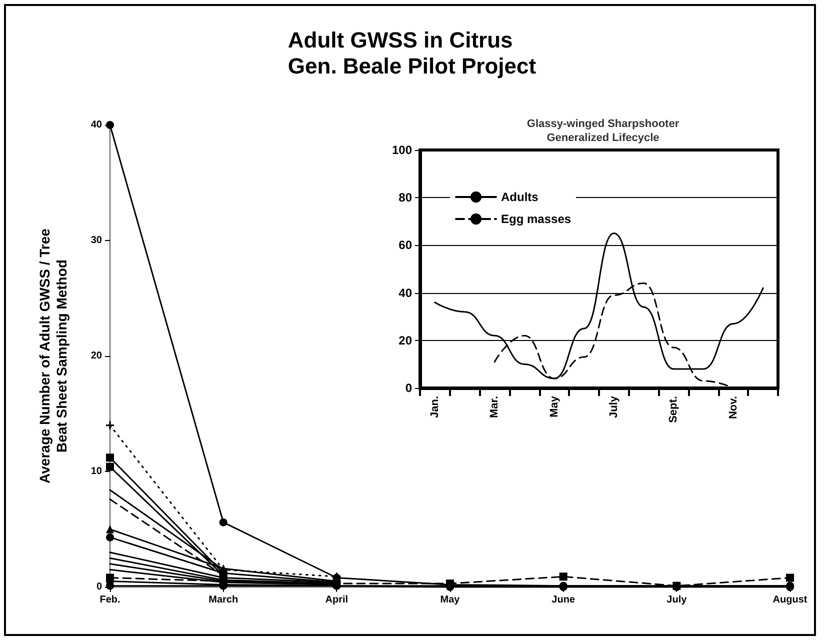  I want to click on y-tick-label: 30, so click(96, 240).